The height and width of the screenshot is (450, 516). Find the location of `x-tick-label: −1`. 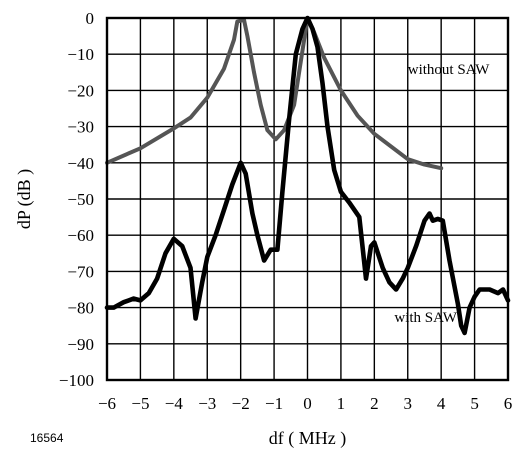

x-tick-label: −1 is located at coordinates (274, 403).